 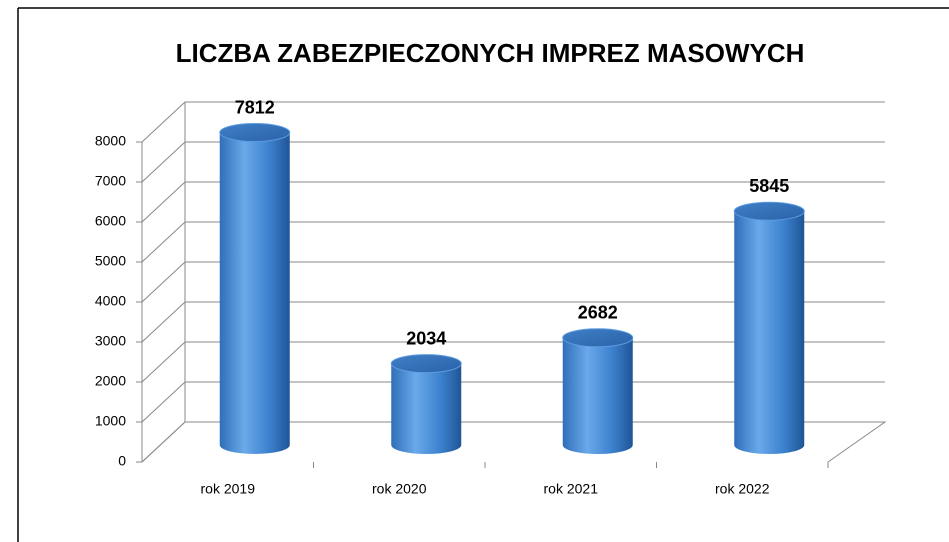 What do you see at coordinates (122, 461) in the screenshot?
I see `y-tick-label: 0` at bounding box center [122, 461].